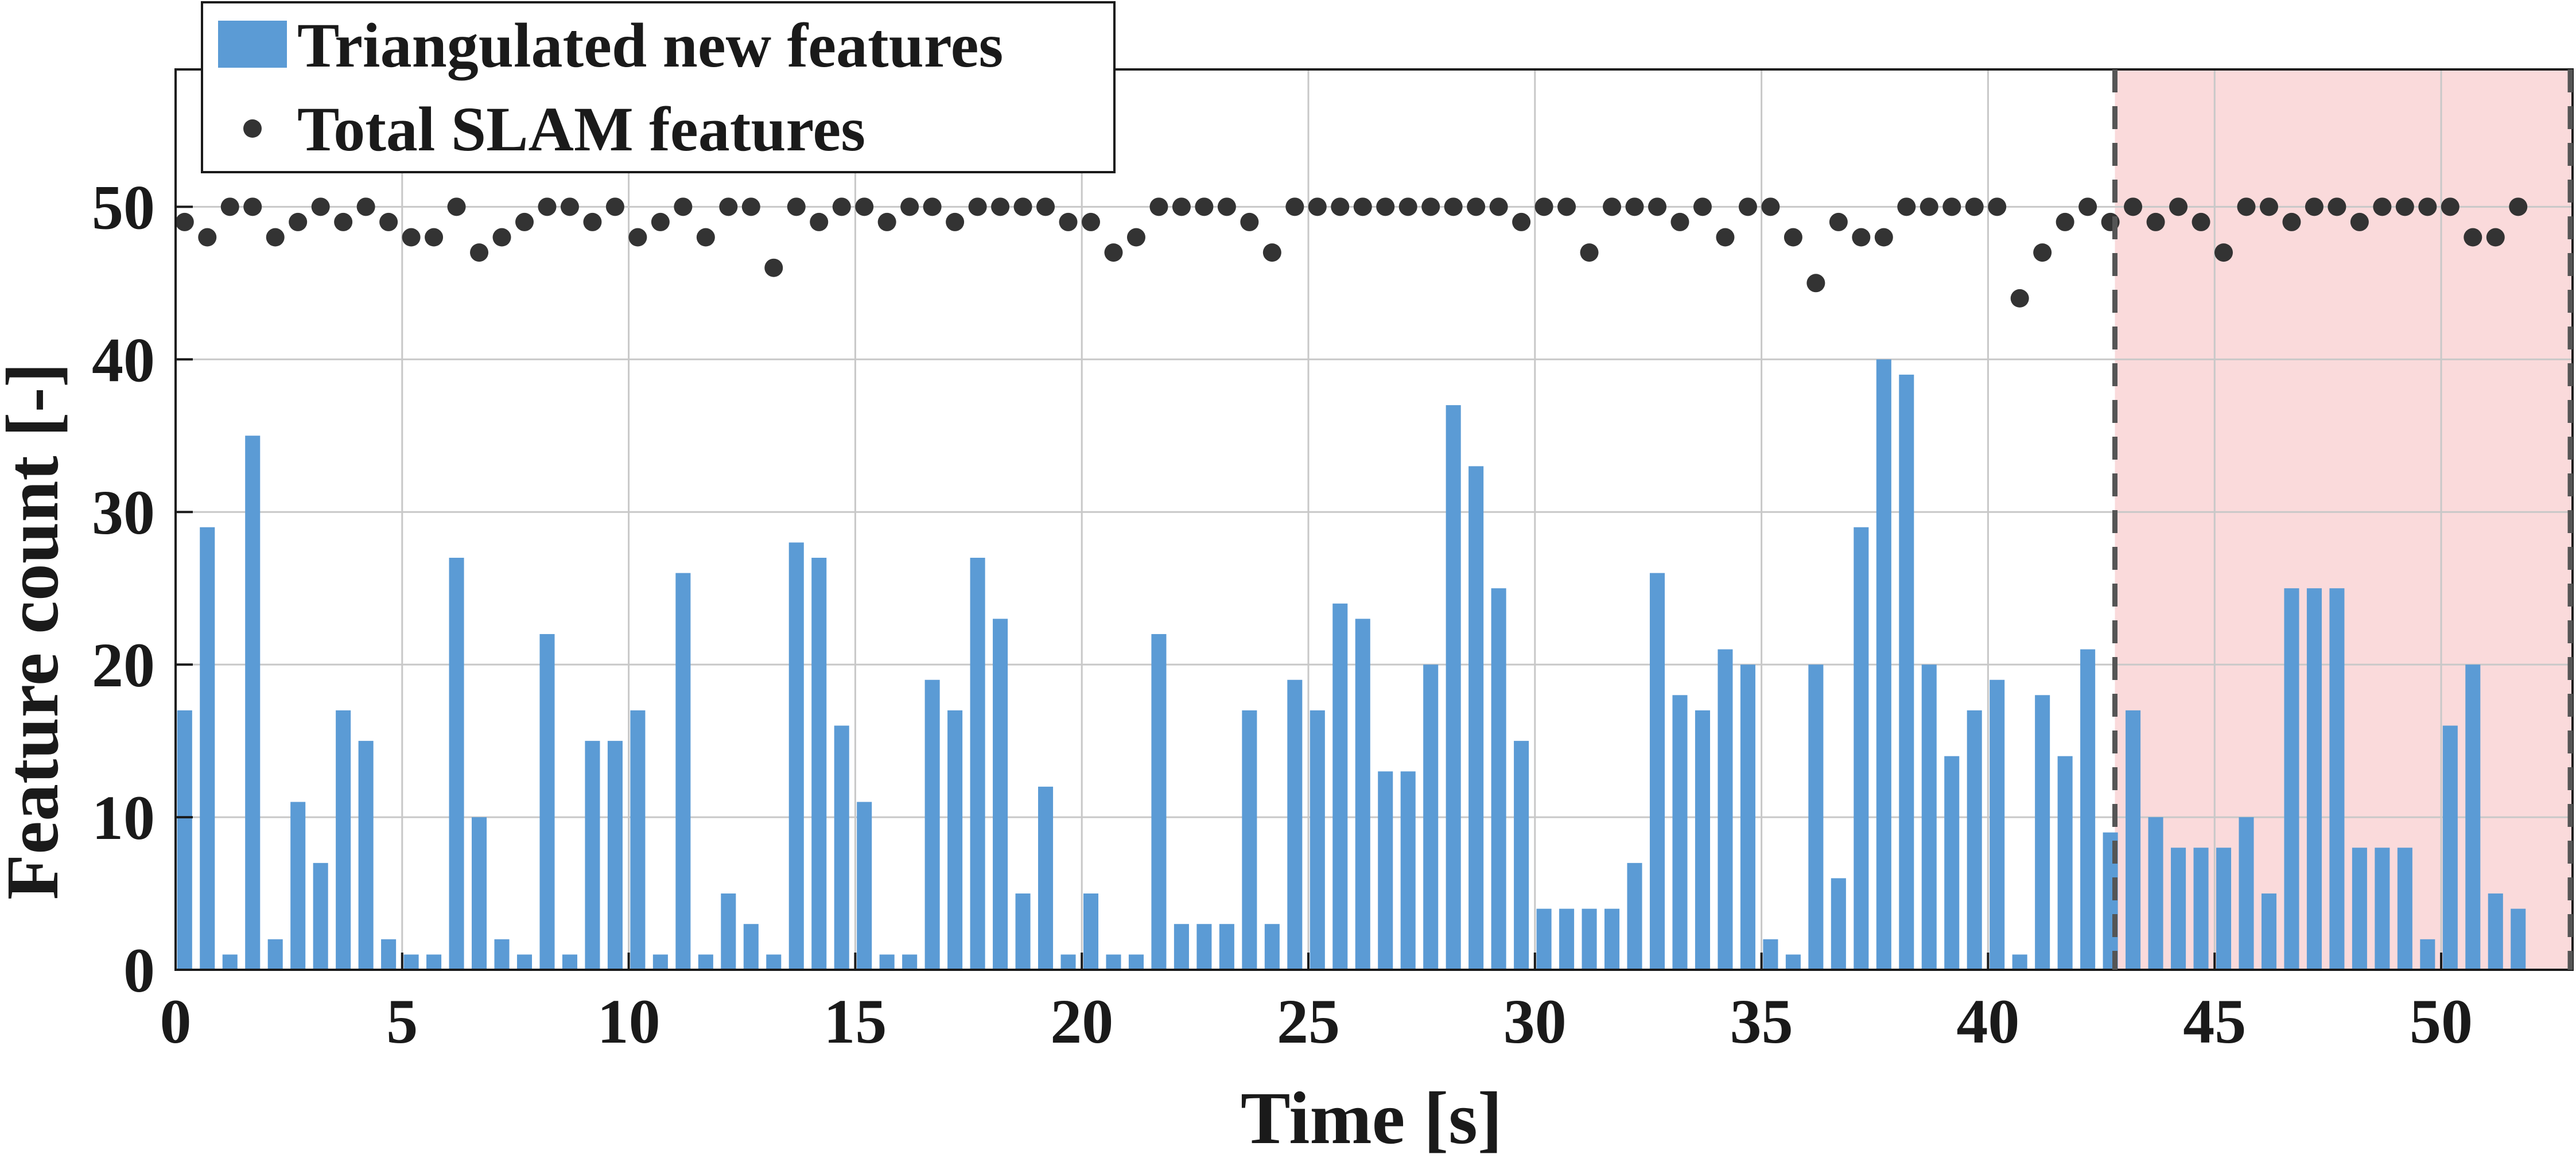 This screenshot has width=2576, height=1158. I want to click on y-tick-label: 50, so click(123, 207).